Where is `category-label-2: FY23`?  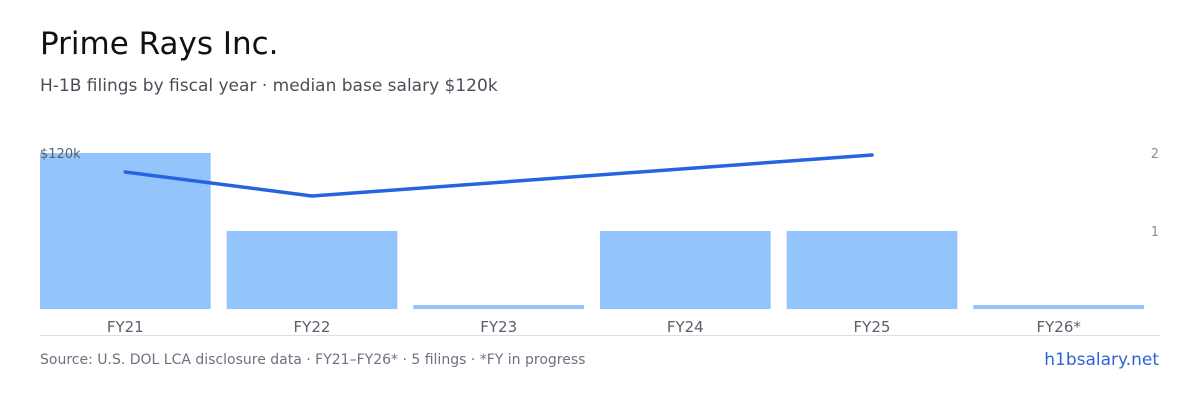 category-label-2: FY23 is located at coordinates (498, 327).